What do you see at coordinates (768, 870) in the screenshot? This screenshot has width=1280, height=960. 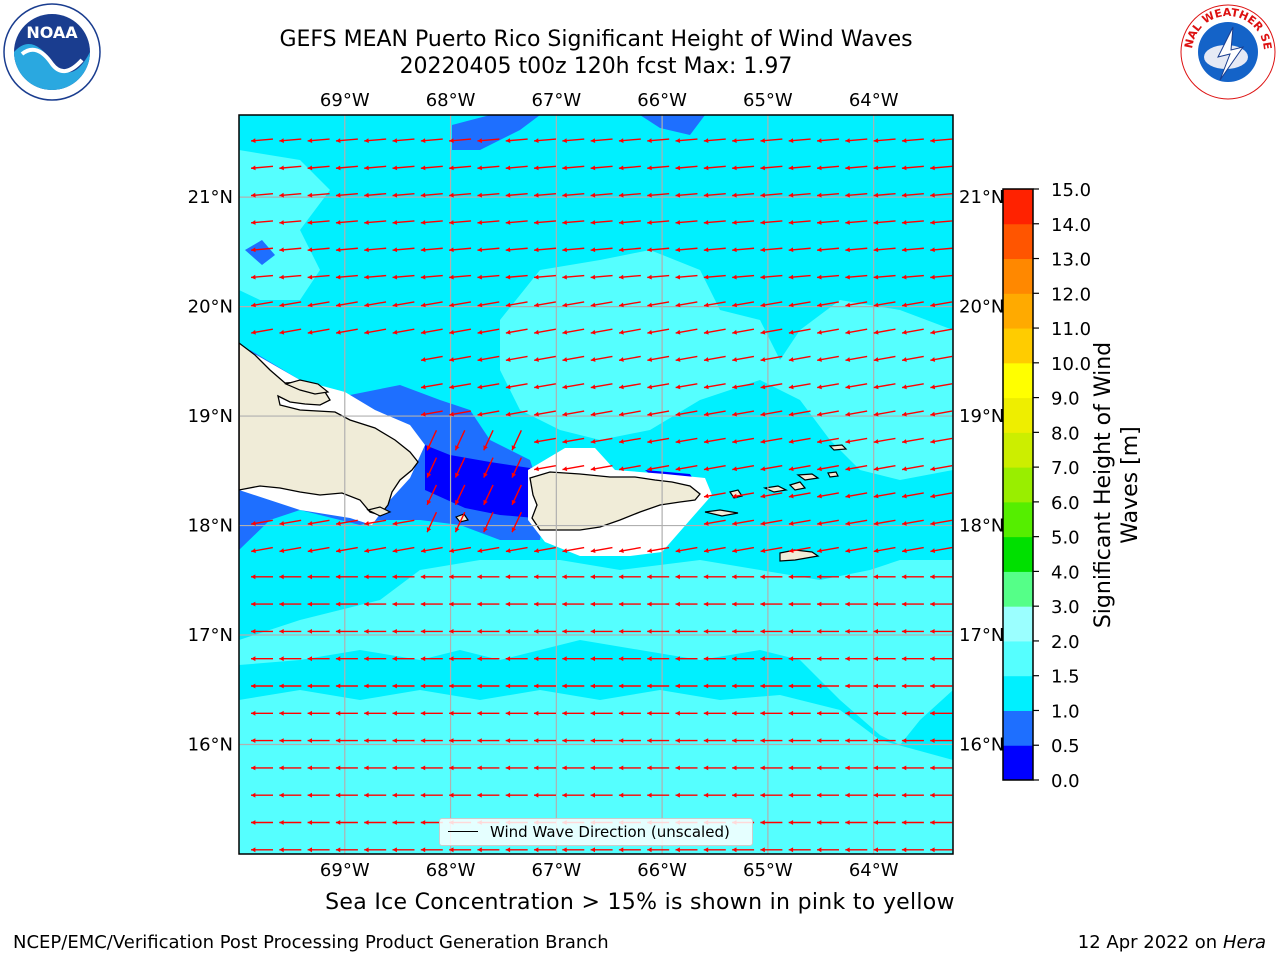 I see `lon-label-bottom: 65°W` at bounding box center [768, 870].